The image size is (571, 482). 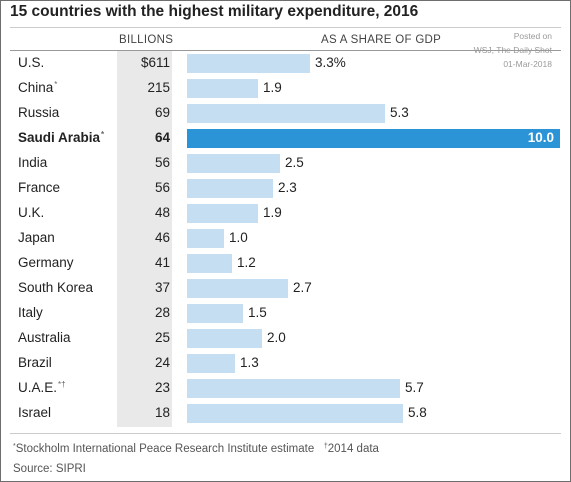 What do you see at coordinates (162, 412) in the screenshot?
I see `billions-value: 18` at bounding box center [162, 412].